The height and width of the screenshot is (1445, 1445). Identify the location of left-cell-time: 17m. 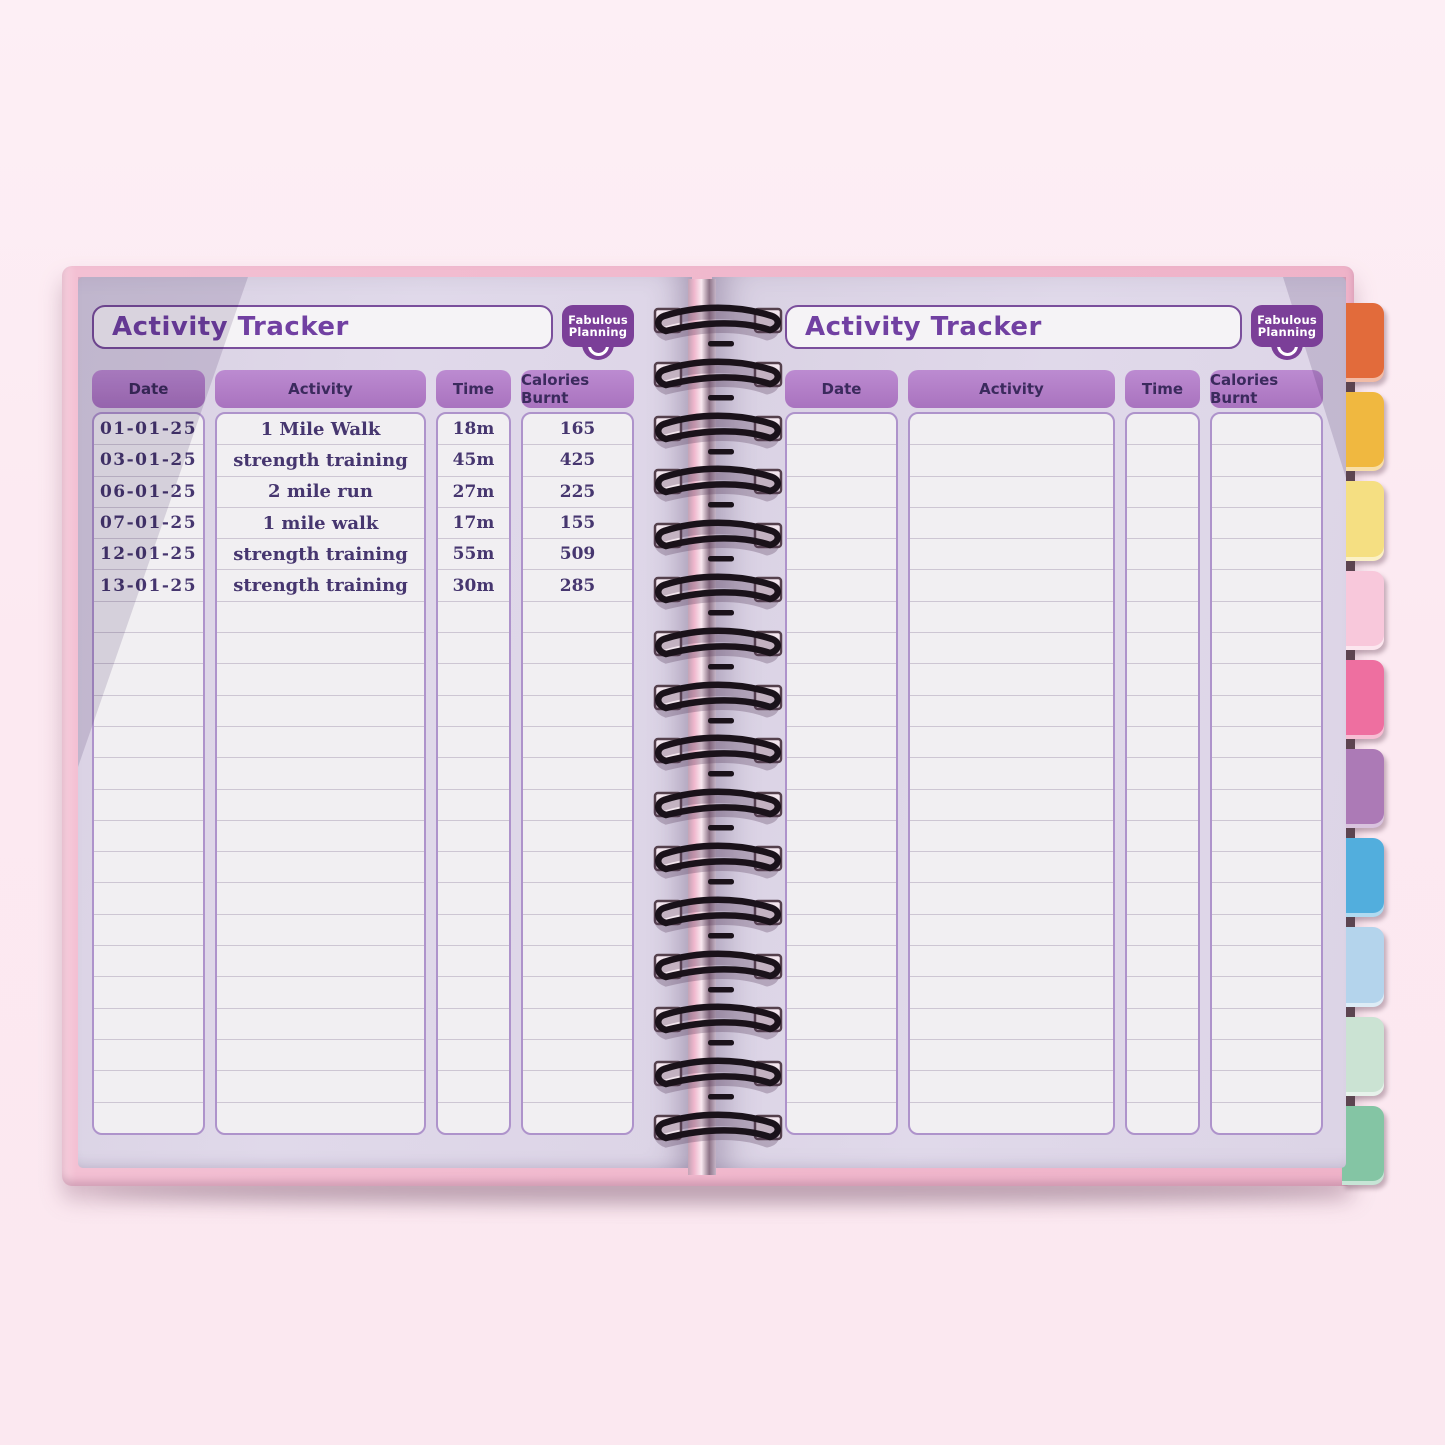
(473, 524).